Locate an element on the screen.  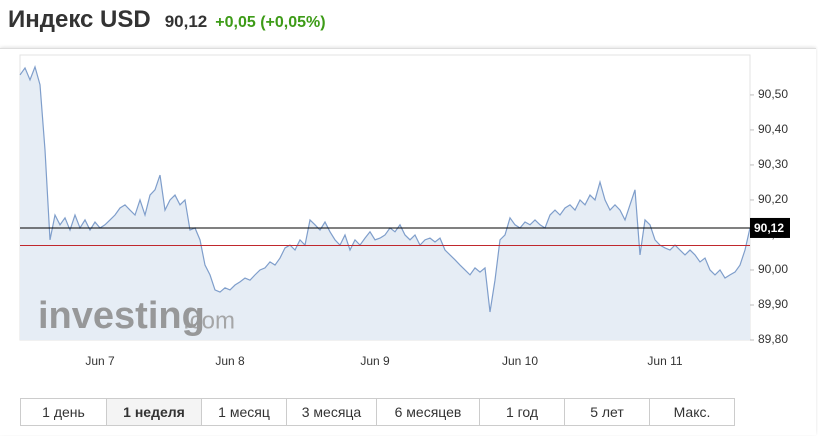
price: 90,12 is located at coordinates (186, 21).